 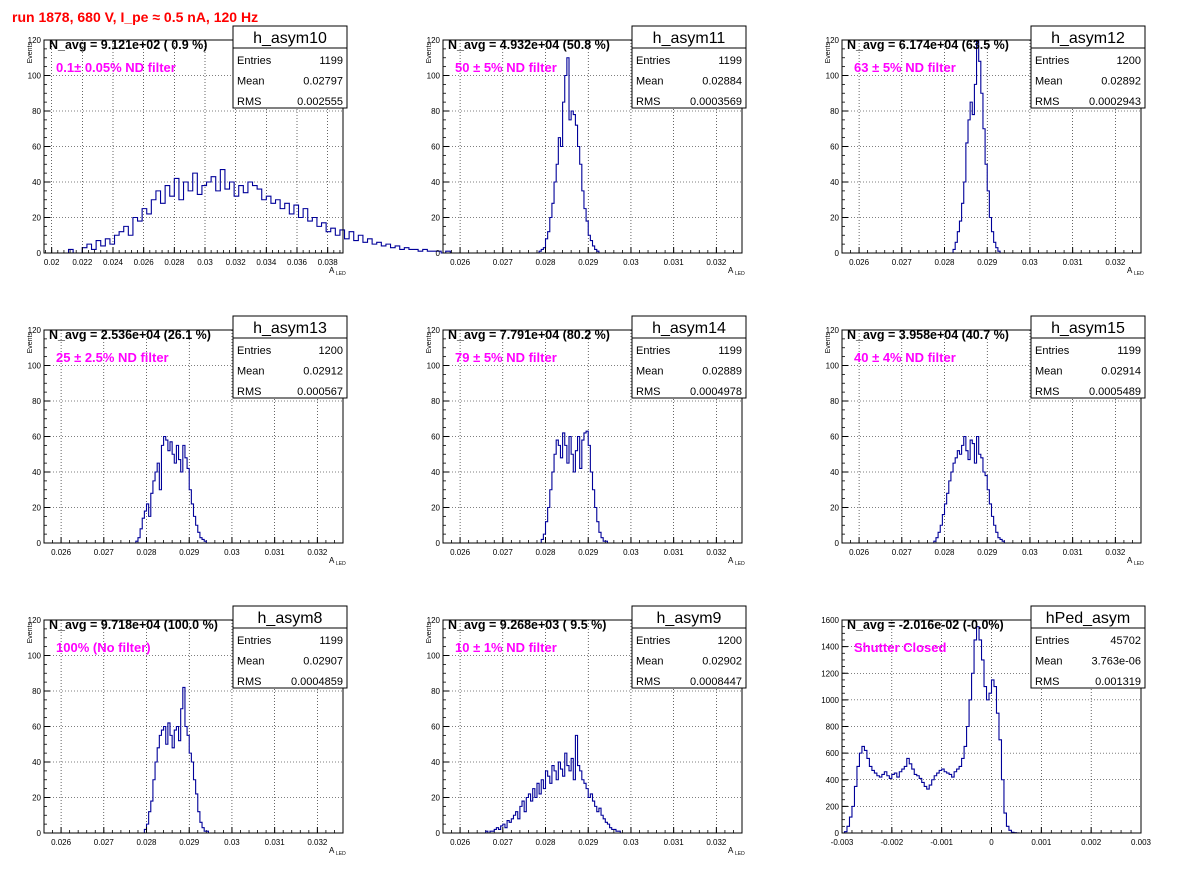 What do you see at coordinates (529, 45) in the screenshot?
I see `navg-label: N_avg = 4.932e+04 (50.8 %)` at bounding box center [529, 45].